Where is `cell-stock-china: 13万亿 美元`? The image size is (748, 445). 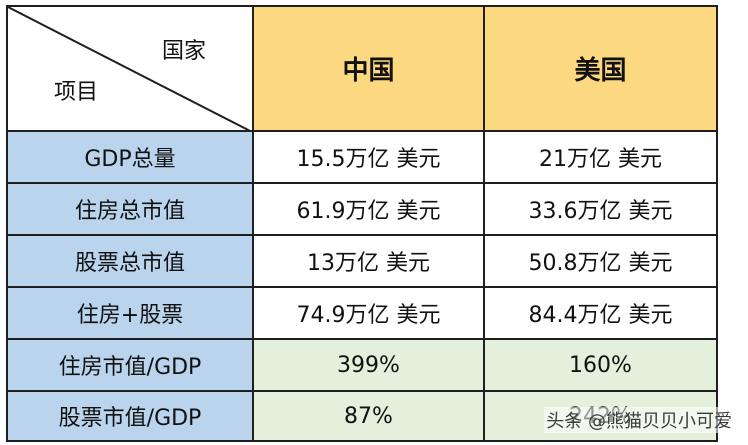
cell-stock-china: 13万亿 美元 is located at coordinates (368, 261).